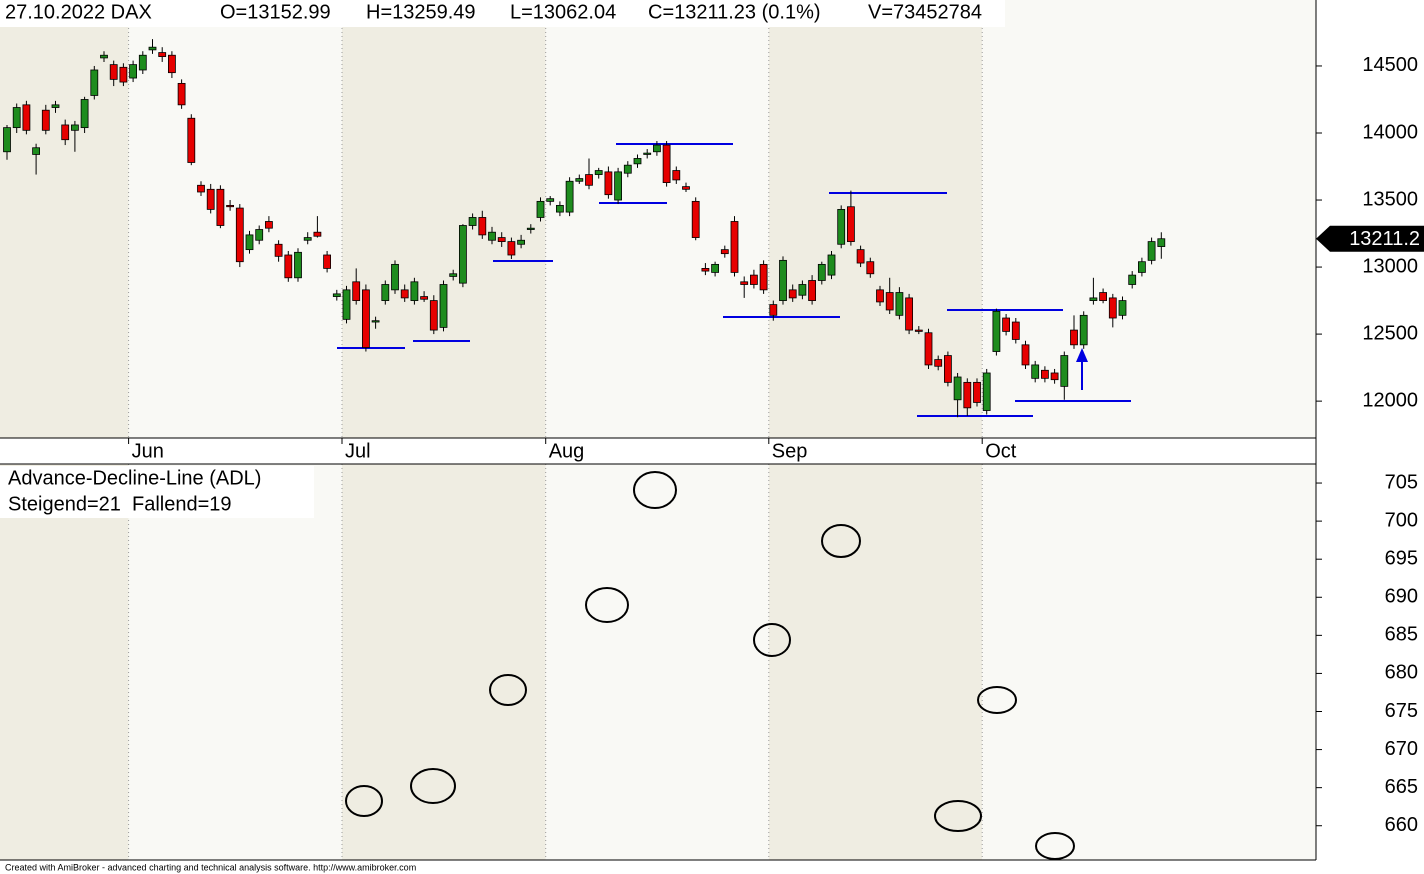 This screenshot has height=874, width=1424. What do you see at coordinates (148, 451) in the screenshot?
I see `x-tick-label: Jun` at bounding box center [148, 451].